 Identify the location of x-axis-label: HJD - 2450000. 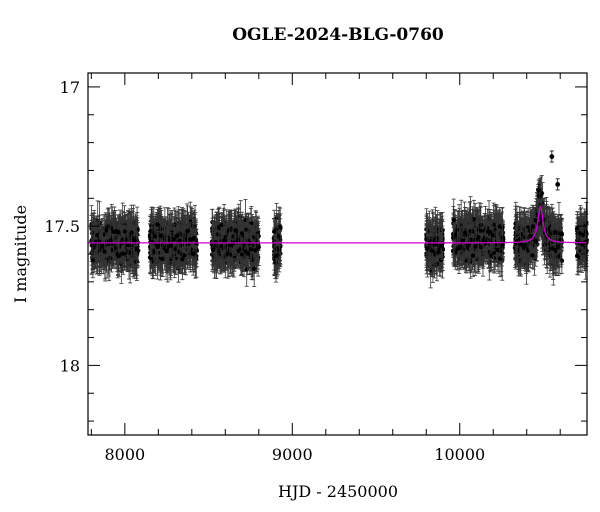
(338, 491).